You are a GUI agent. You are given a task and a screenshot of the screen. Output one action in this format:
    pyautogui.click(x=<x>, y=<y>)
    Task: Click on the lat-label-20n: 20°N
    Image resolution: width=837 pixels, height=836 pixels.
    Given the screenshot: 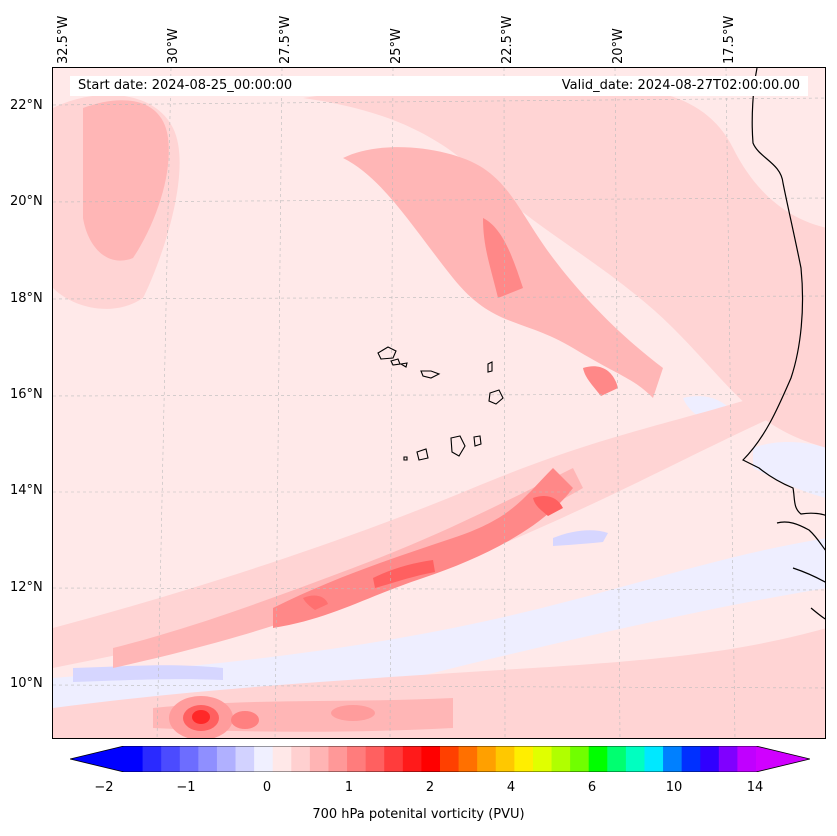 What is the action you would take?
    pyautogui.click(x=26, y=201)
    